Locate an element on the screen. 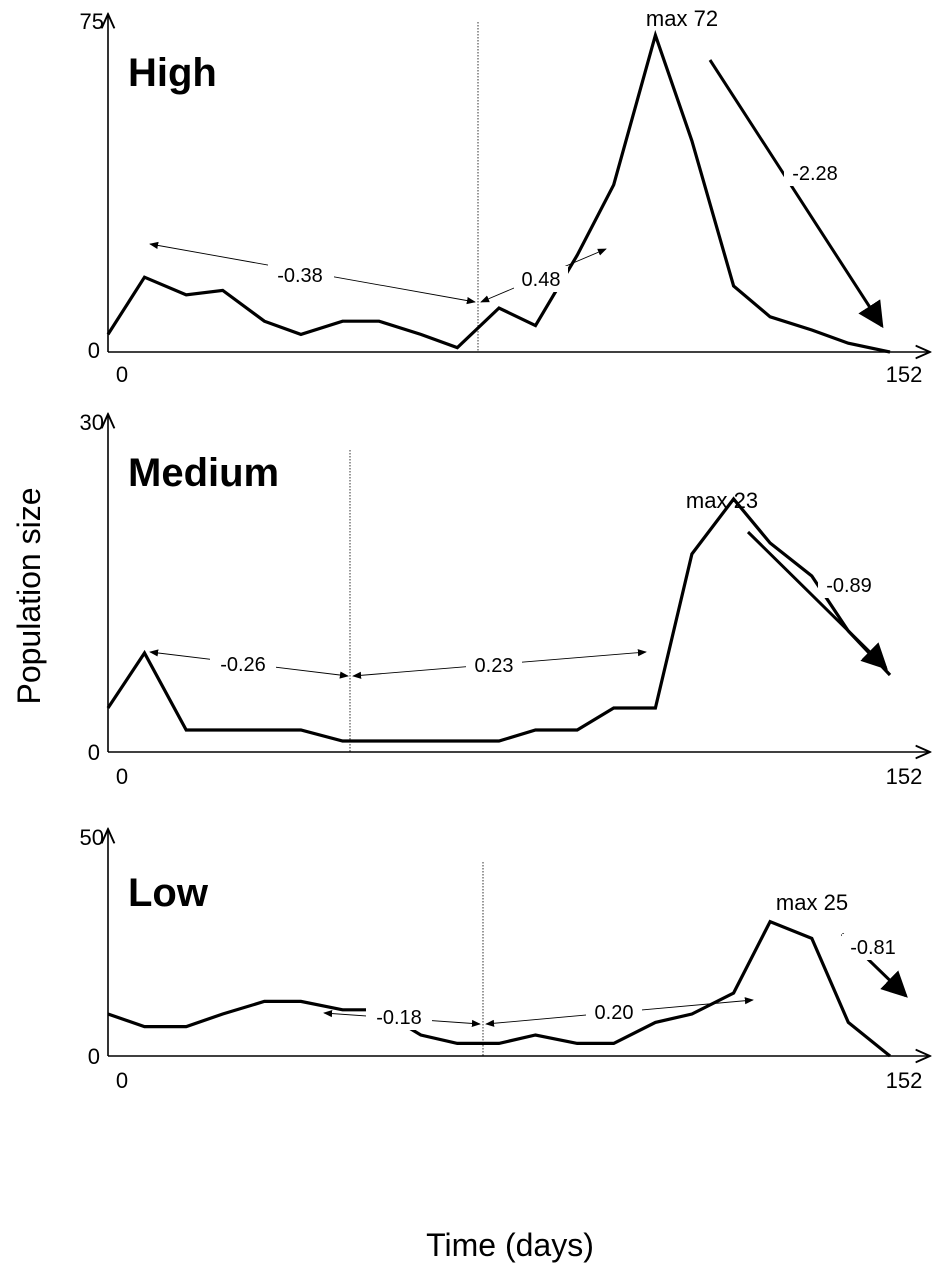 This screenshot has width=936, height=1268. slope-label-left: -0.18 is located at coordinates (399, 1018).